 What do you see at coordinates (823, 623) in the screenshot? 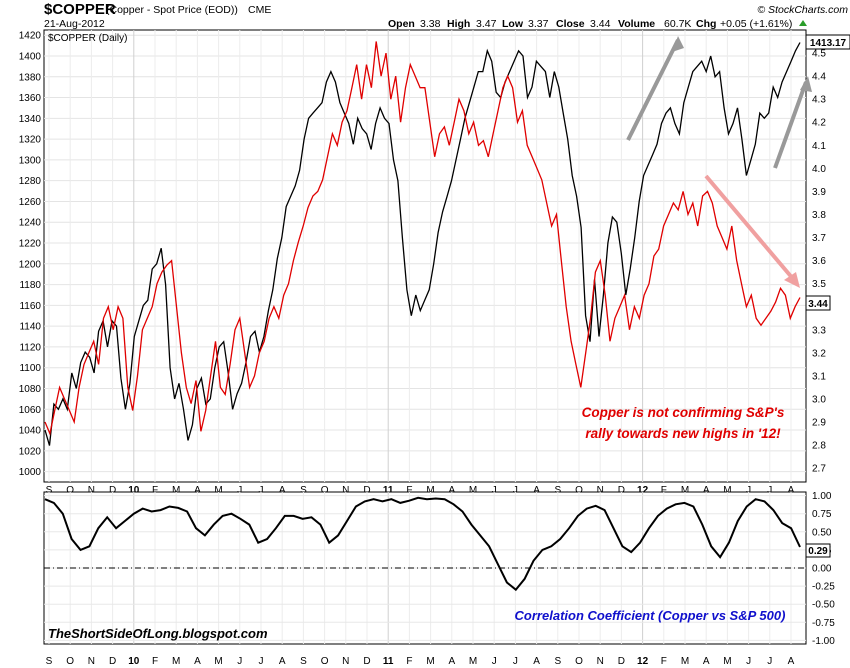
I see `corr-tick-label: -0.75` at bounding box center [823, 623].